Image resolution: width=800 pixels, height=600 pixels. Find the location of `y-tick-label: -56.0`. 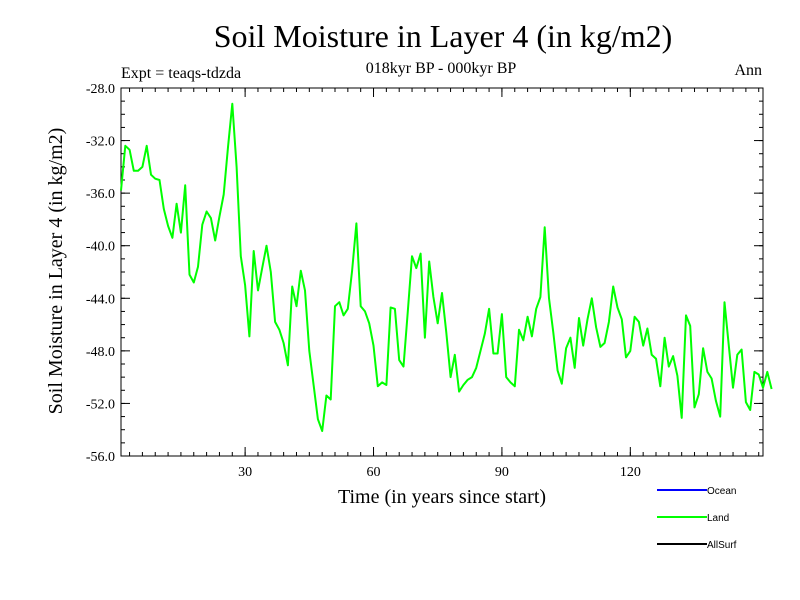

y-tick-label: -56.0 is located at coordinates (100, 457).